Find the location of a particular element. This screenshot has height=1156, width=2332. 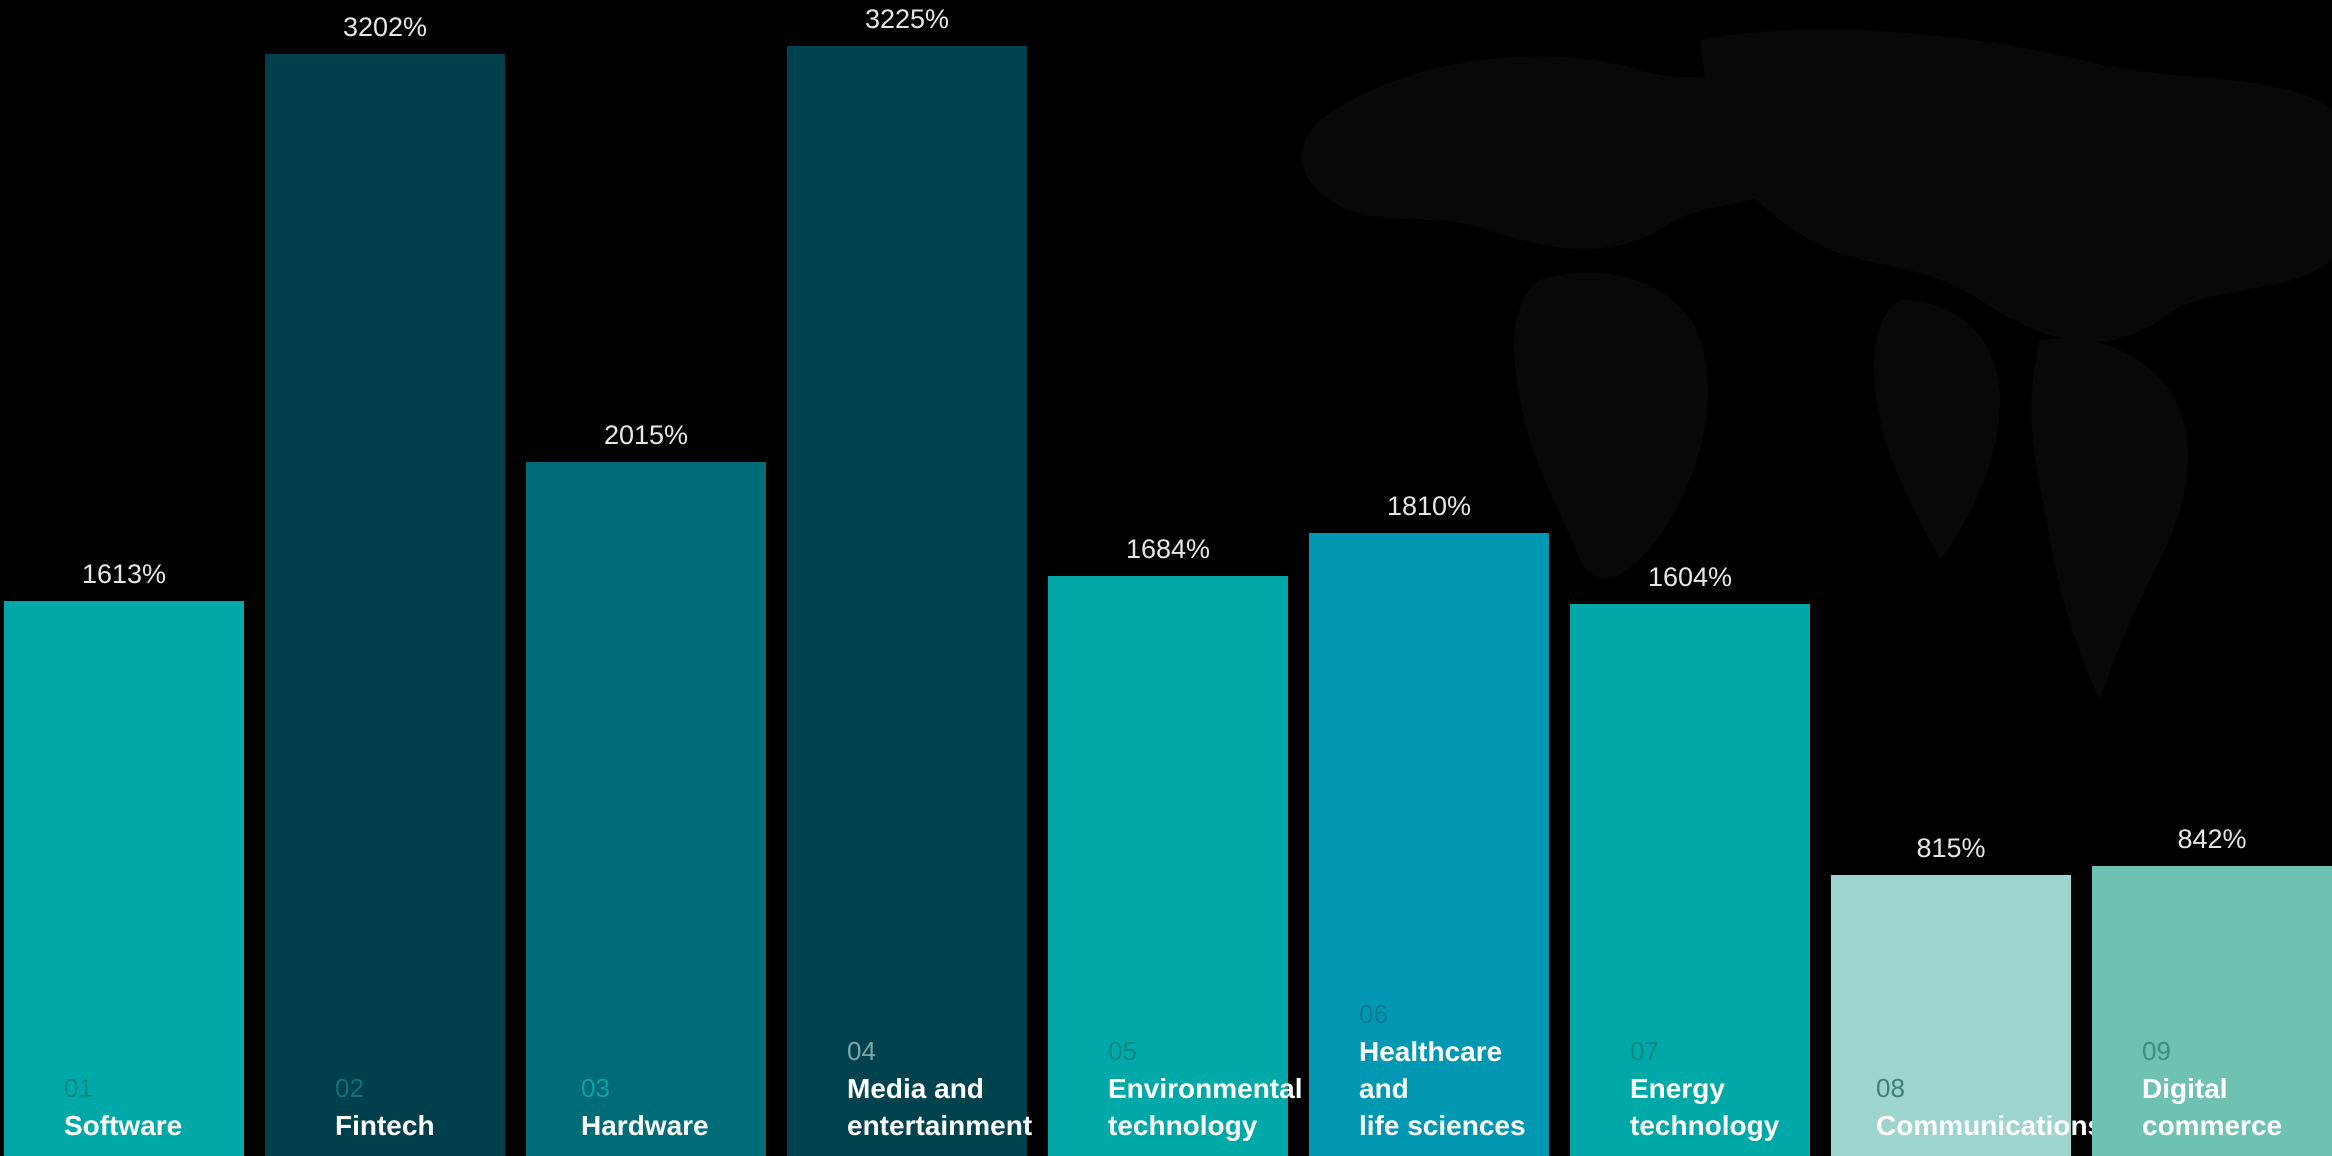

category-number: 03 is located at coordinates (595, 1088).